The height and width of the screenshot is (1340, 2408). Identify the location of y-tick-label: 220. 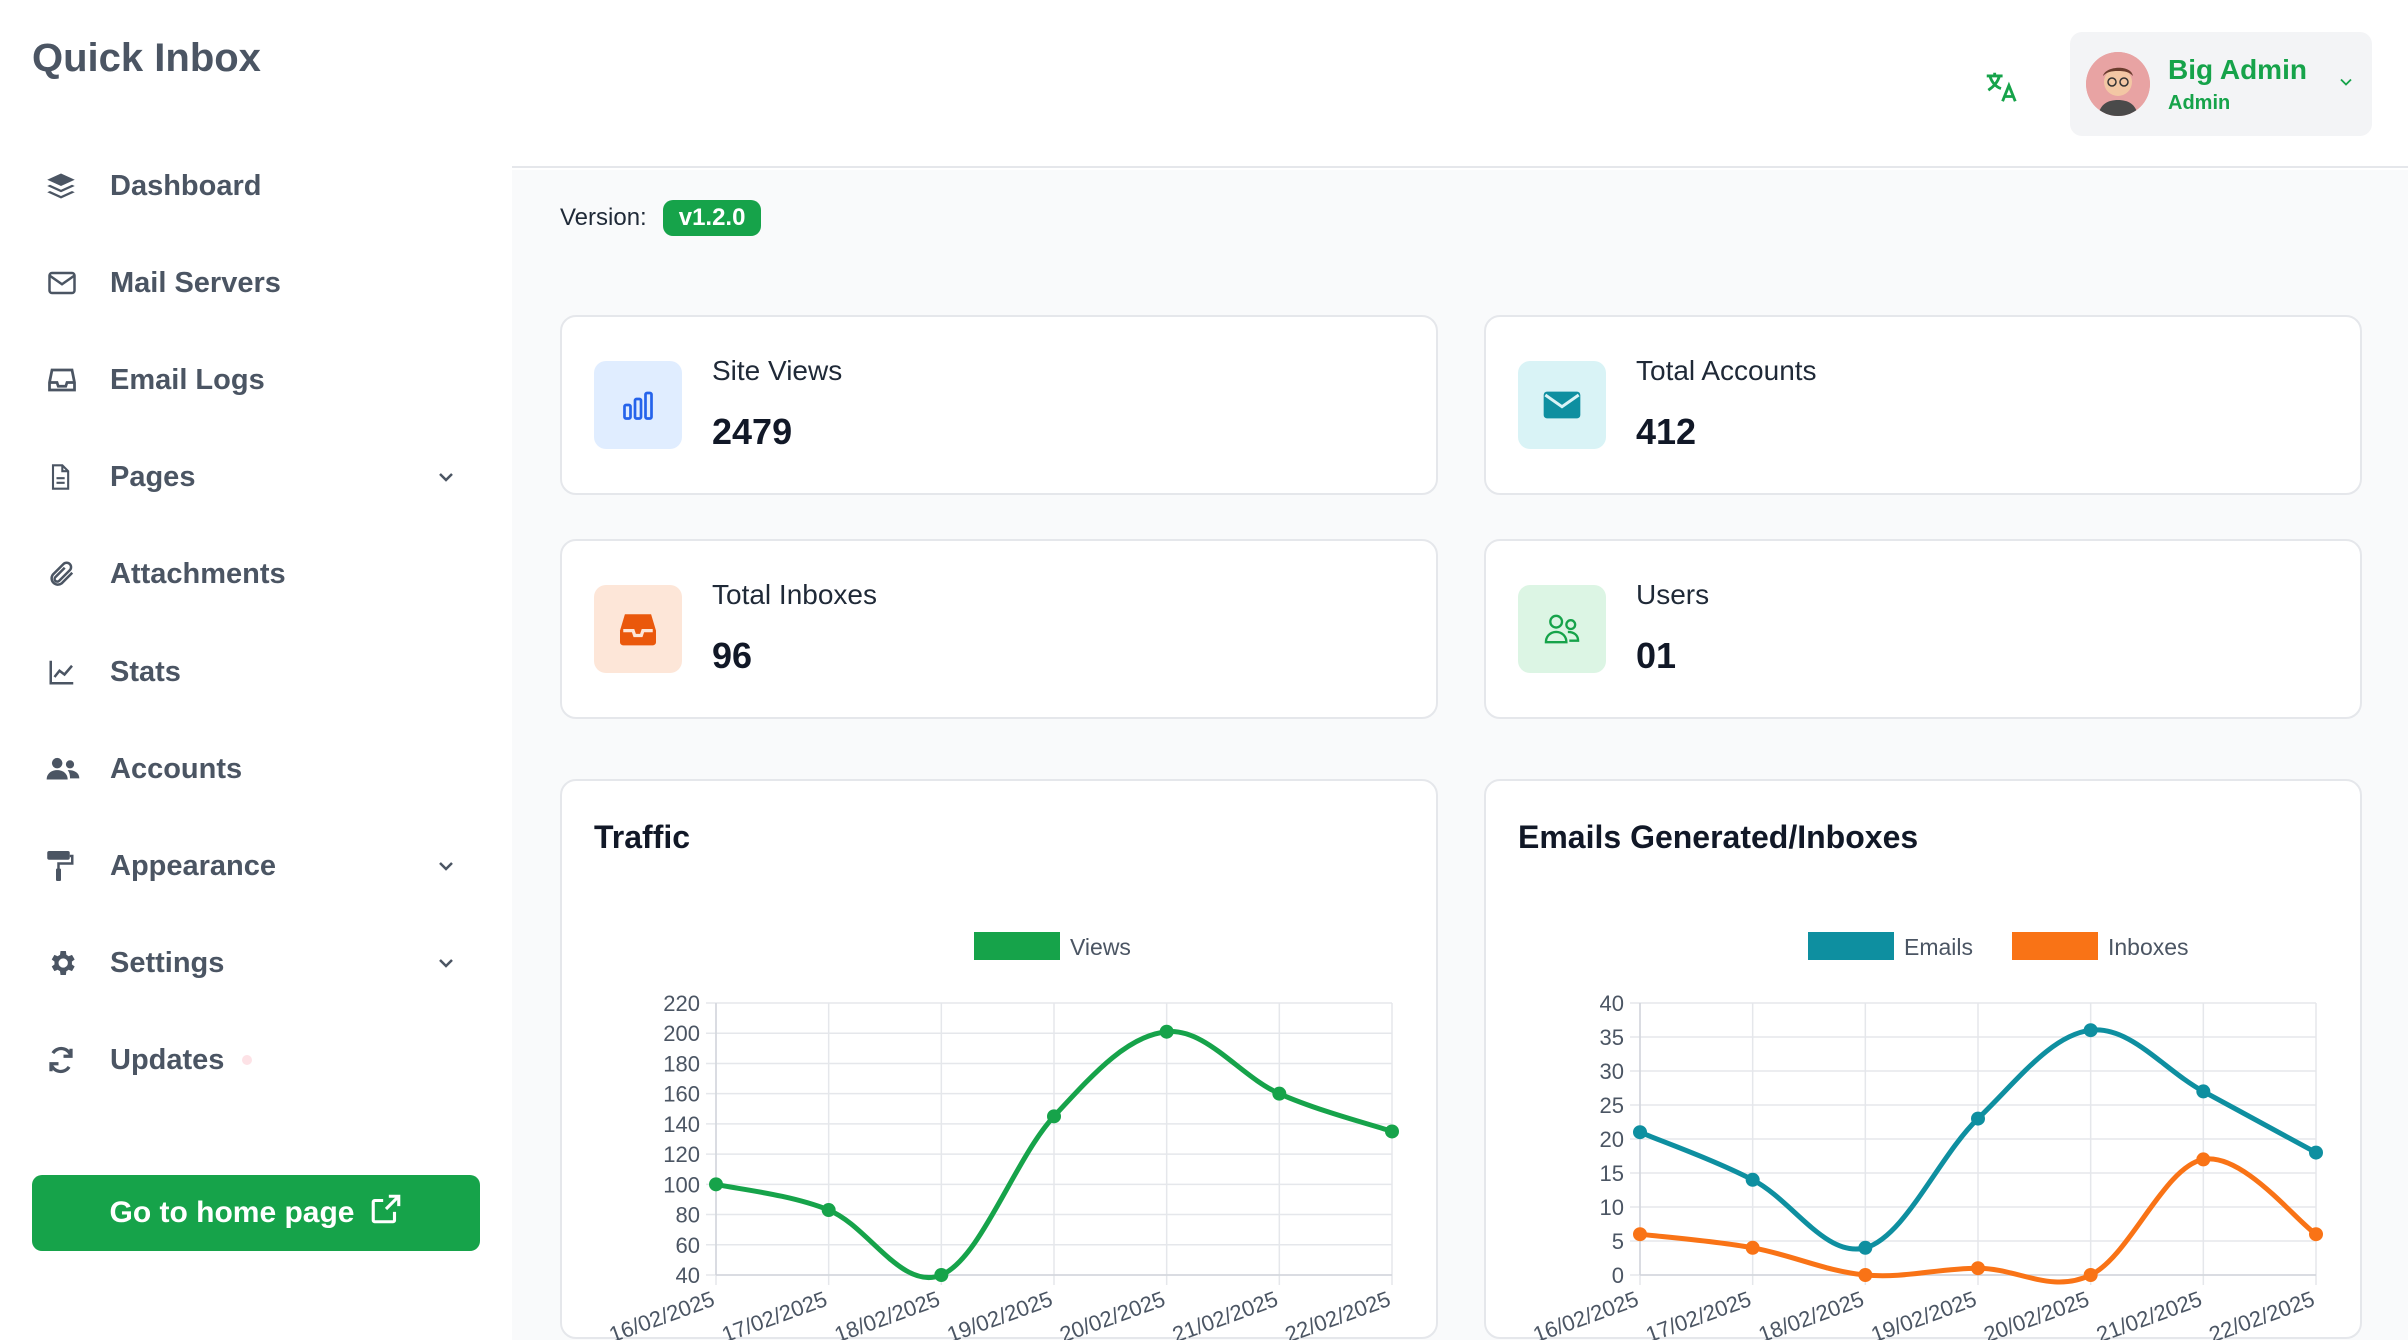
(681, 1003).